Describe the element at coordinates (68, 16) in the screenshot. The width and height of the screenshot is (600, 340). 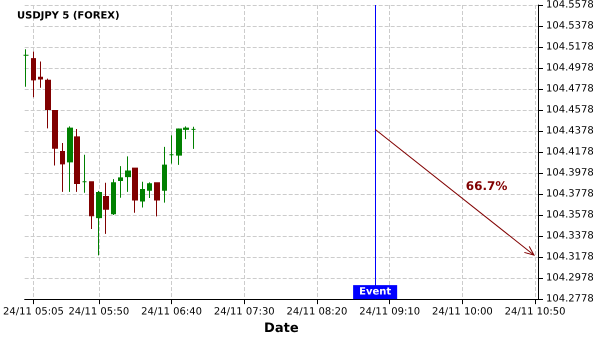
I see `text: USDJPY 5 (FOREX)` at that location.